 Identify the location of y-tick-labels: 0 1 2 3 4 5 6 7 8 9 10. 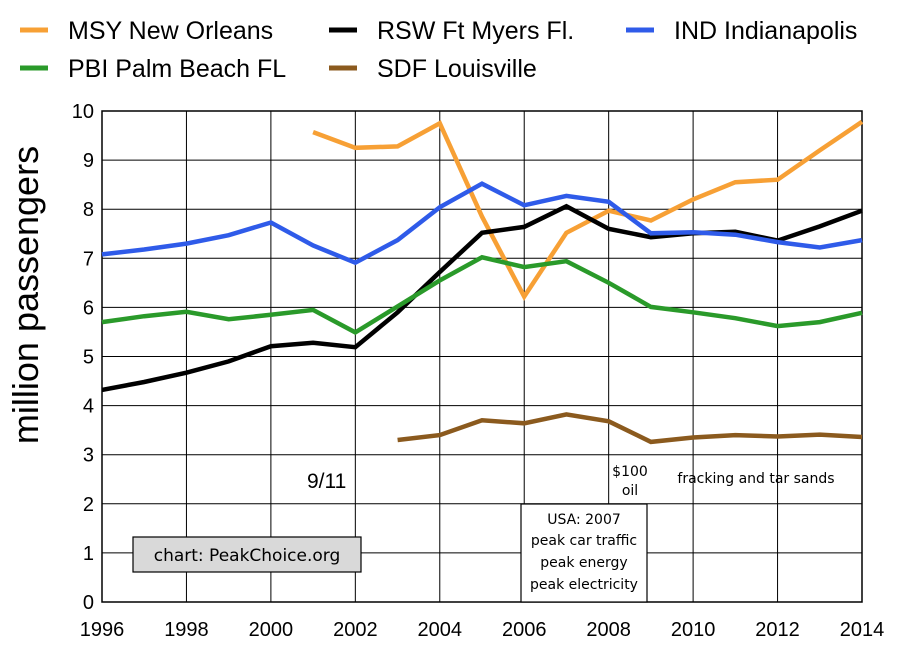
(83, 357).